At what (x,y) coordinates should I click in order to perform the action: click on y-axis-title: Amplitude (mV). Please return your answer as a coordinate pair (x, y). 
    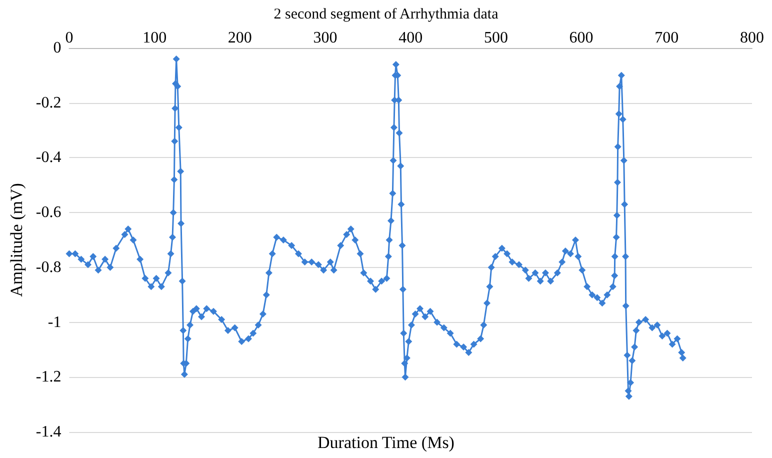
    Looking at the image, I should click on (16, 240).